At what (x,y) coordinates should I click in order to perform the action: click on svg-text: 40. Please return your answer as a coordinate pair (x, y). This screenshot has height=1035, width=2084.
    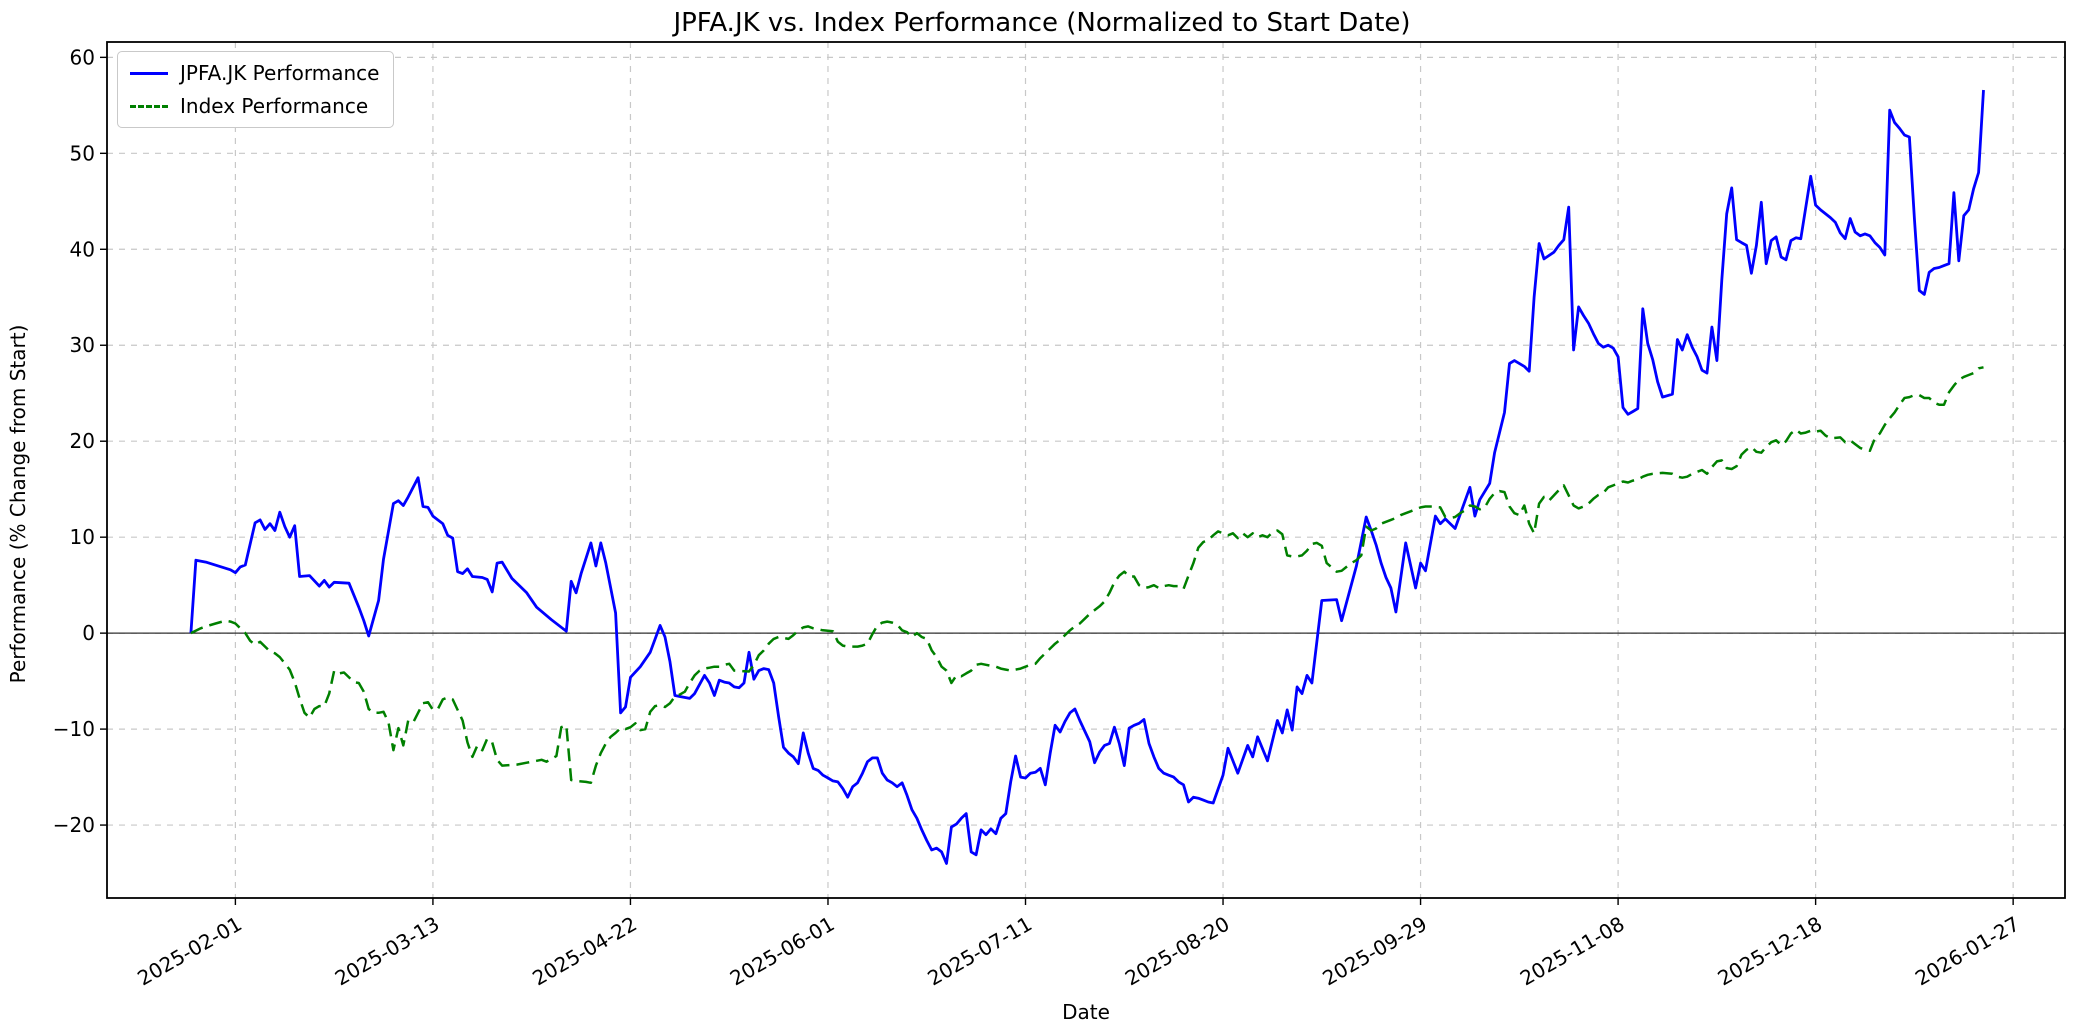
    Looking at the image, I should click on (82, 249).